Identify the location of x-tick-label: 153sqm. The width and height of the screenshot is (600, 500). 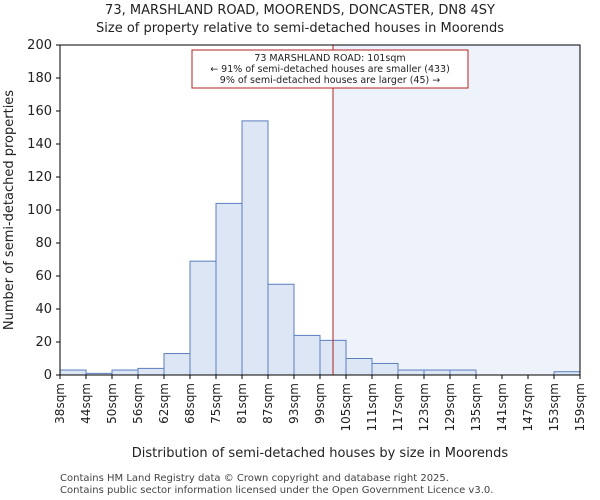
(554, 407).